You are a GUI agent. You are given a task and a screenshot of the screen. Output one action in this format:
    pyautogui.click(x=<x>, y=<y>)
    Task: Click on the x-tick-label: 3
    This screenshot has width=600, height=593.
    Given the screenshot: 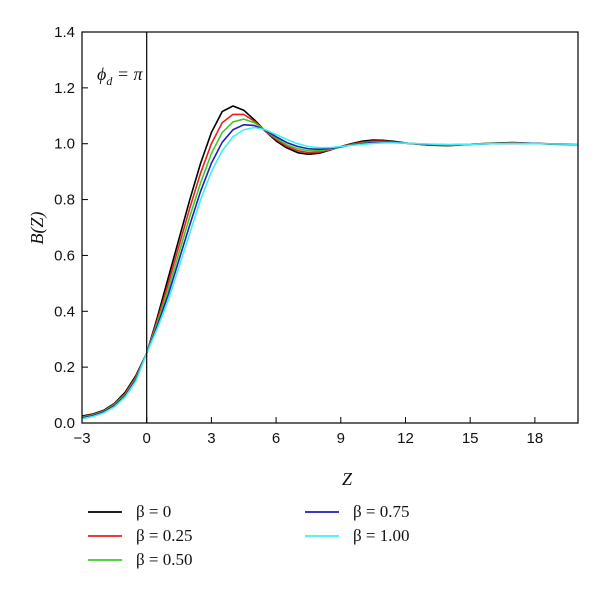 What is the action you would take?
    pyautogui.click(x=211, y=438)
    